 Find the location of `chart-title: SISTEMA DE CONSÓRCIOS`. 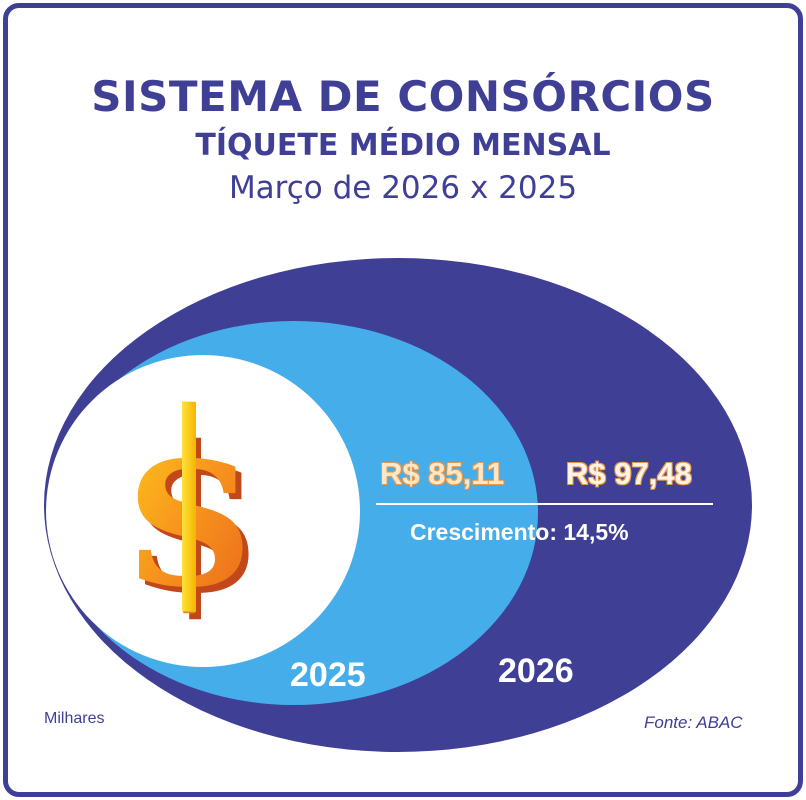

chart-title: SISTEMA DE CONSÓRCIOS is located at coordinates (403, 96).